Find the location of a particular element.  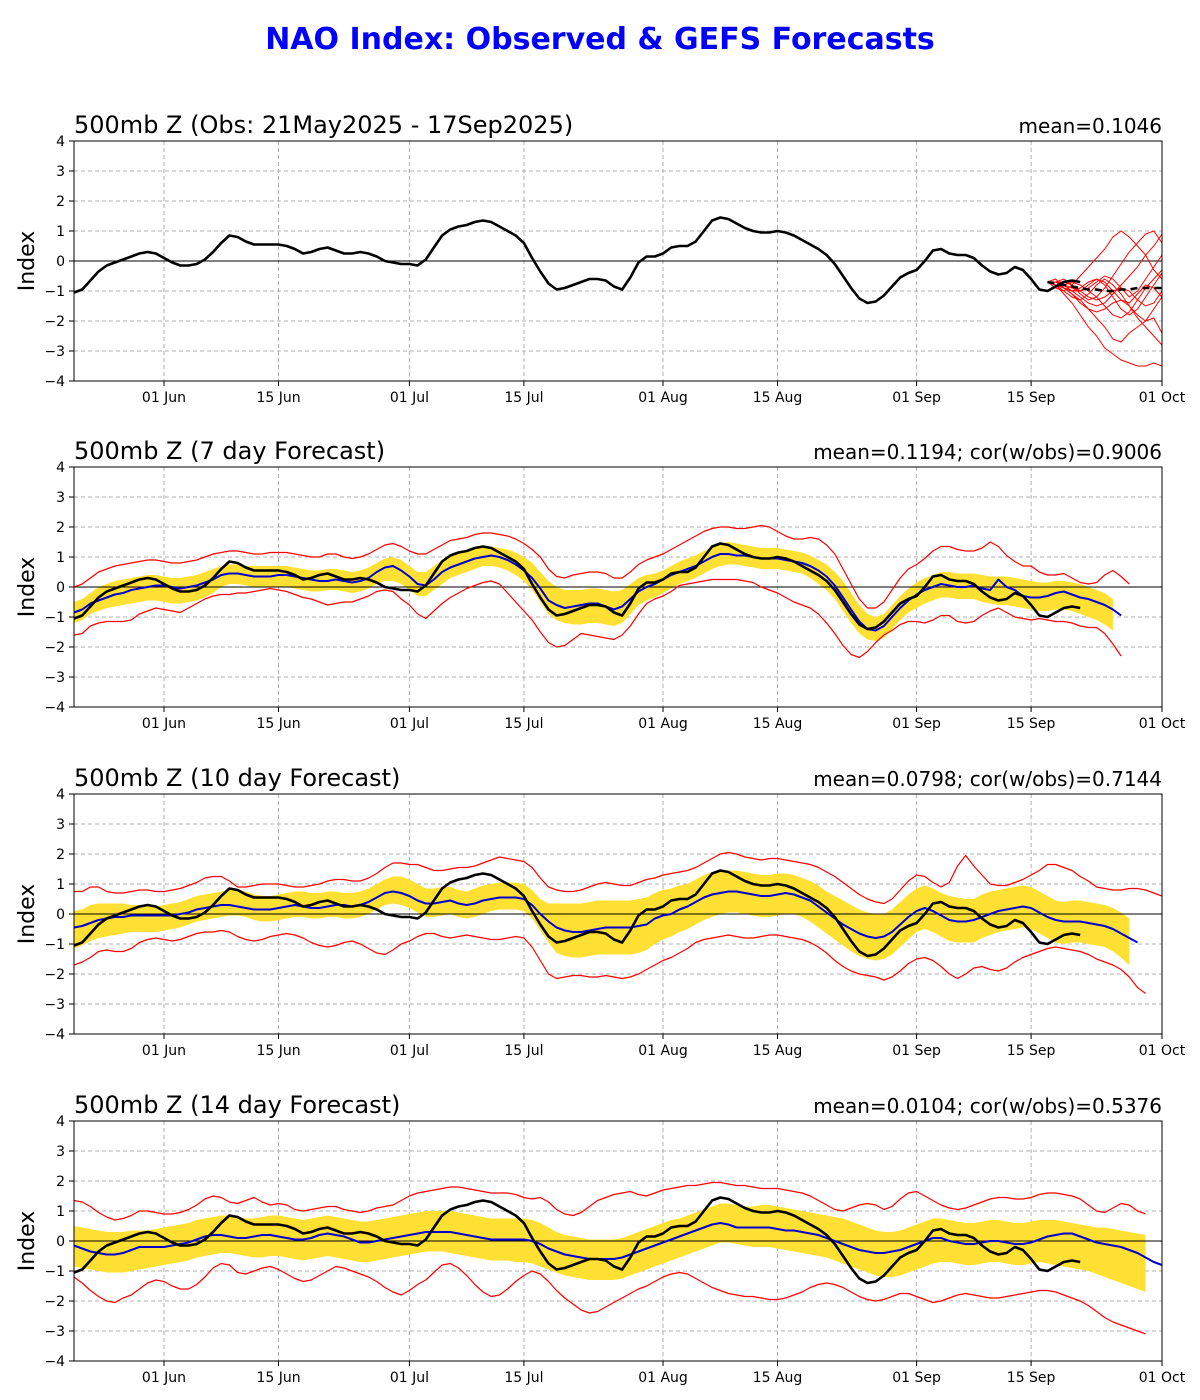

panel-stat: mean=0.0798; cor(w/obs)=0.7144 is located at coordinates (987, 779).